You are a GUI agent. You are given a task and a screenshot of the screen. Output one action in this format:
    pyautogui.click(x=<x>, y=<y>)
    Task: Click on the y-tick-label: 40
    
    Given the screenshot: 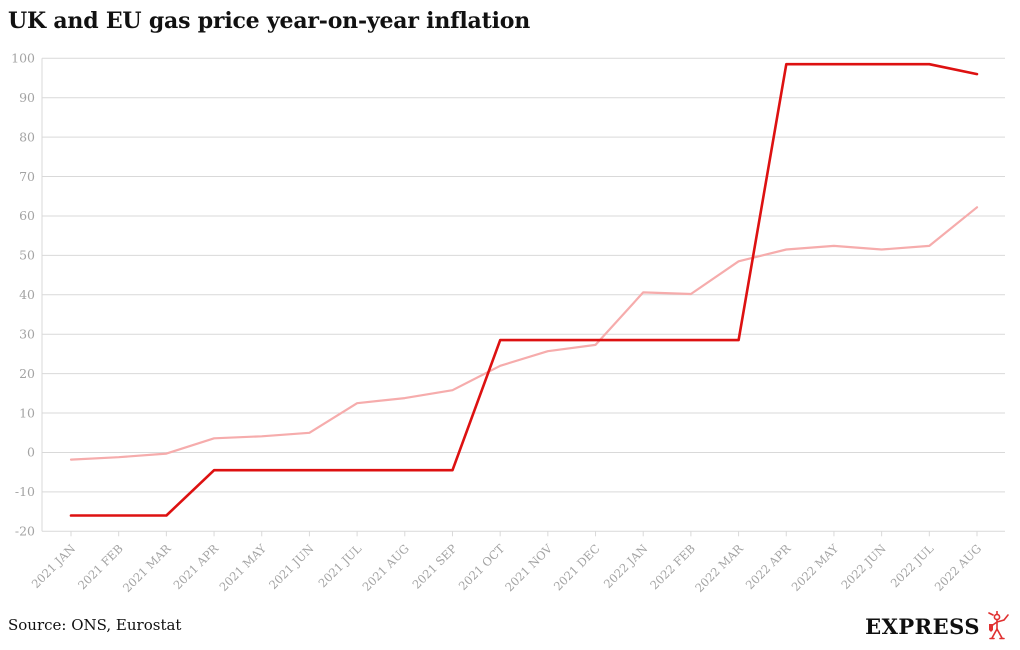 What is the action you would take?
    pyautogui.click(x=27, y=294)
    